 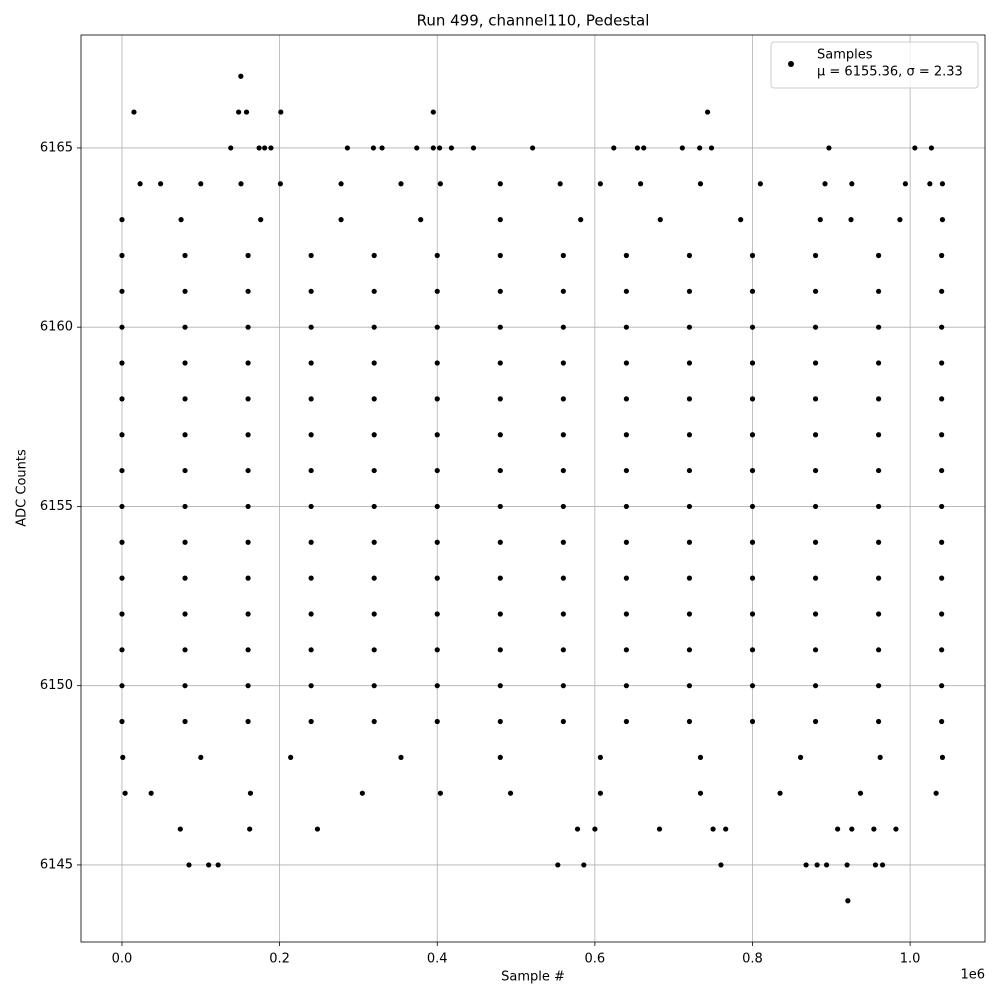 What do you see at coordinates (874, 65) in the screenshot?
I see `legend: Samples μ = 6155.36, σ = 2.33` at bounding box center [874, 65].